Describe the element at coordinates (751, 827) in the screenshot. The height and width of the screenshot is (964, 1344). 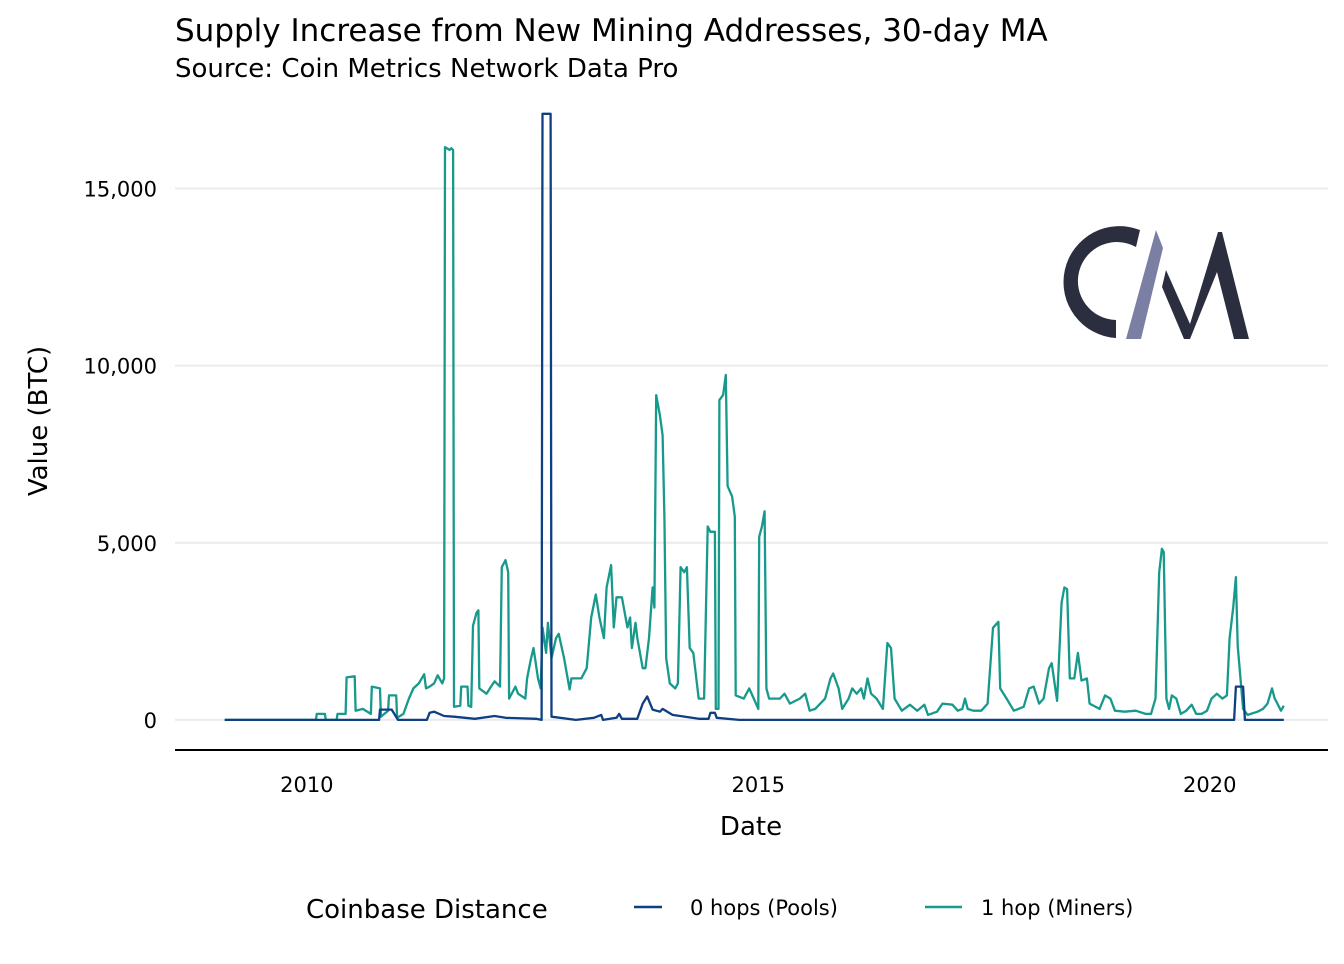
I see `x-axis-title: Date` at that location.